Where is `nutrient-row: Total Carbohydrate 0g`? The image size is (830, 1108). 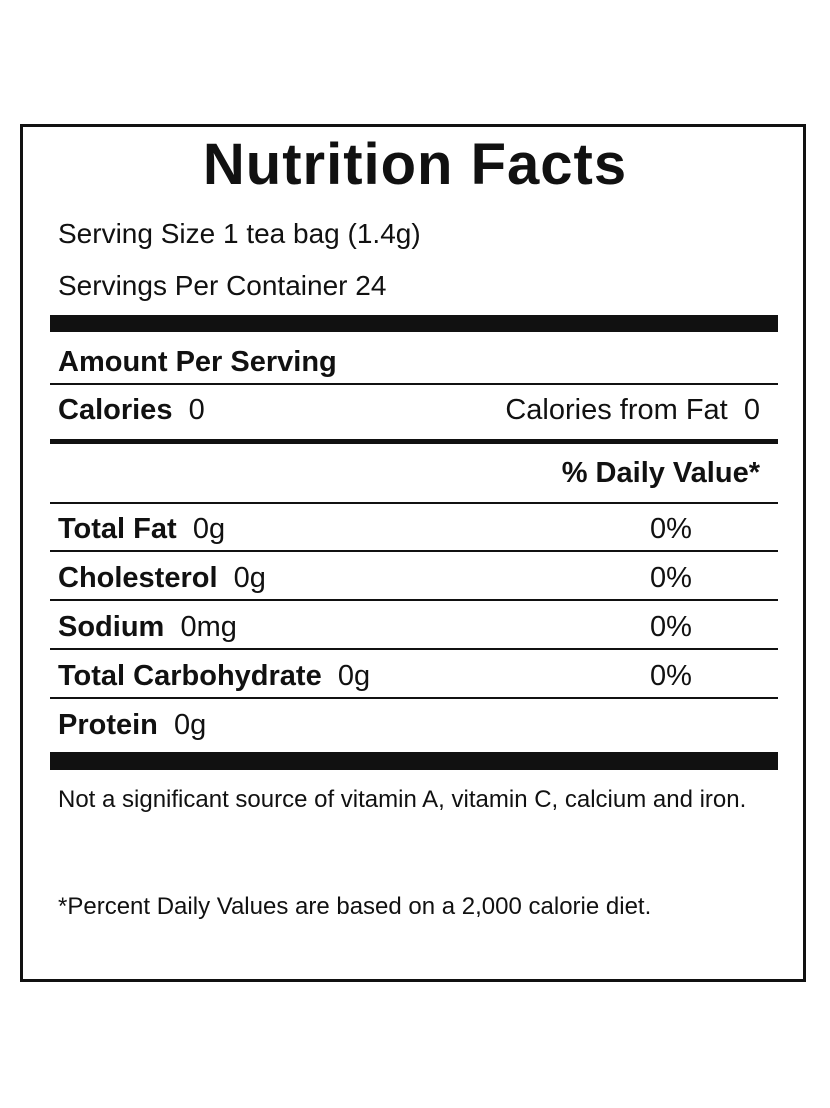 nutrient-row: Total Carbohydrate 0g is located at coordinates (214, 676).